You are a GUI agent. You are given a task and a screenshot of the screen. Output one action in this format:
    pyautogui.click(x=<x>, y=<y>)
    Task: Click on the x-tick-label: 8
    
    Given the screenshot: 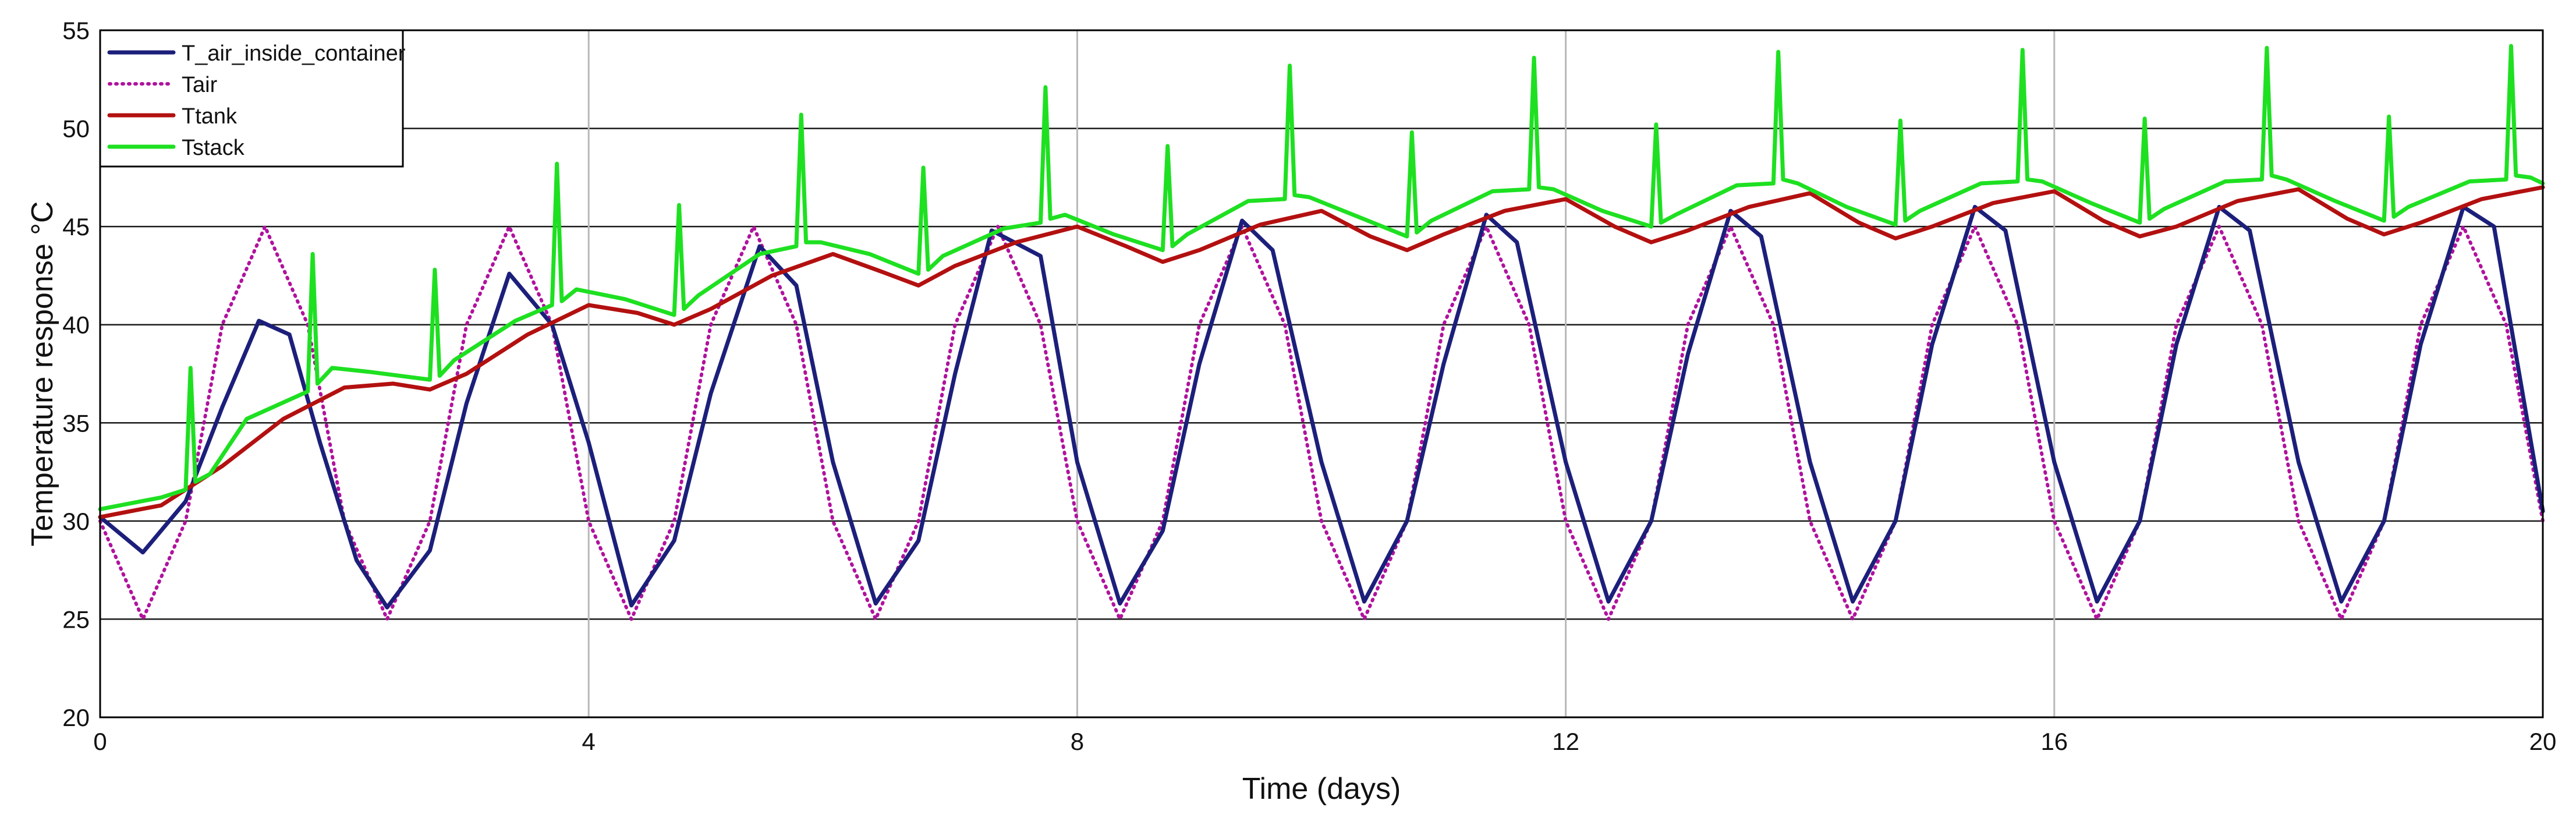 What is the action you would take?
    pyautogui.click(x=1077, y=741)
    